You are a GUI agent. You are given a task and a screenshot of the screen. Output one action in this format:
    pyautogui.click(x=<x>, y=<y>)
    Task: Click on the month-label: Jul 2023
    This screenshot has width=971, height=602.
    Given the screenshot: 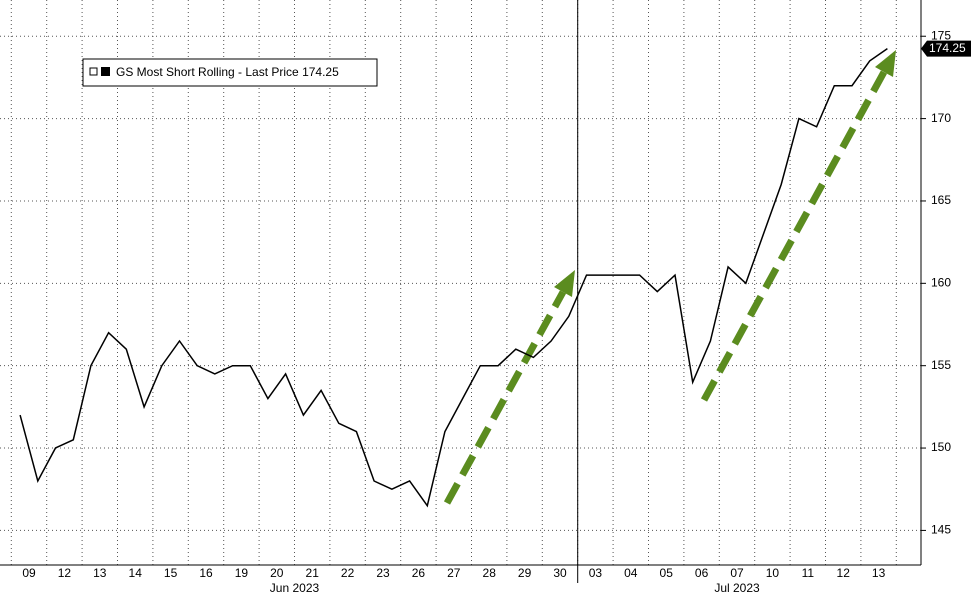 What is the action you would take?
    pyautogui.click(x=737, y=588)
    